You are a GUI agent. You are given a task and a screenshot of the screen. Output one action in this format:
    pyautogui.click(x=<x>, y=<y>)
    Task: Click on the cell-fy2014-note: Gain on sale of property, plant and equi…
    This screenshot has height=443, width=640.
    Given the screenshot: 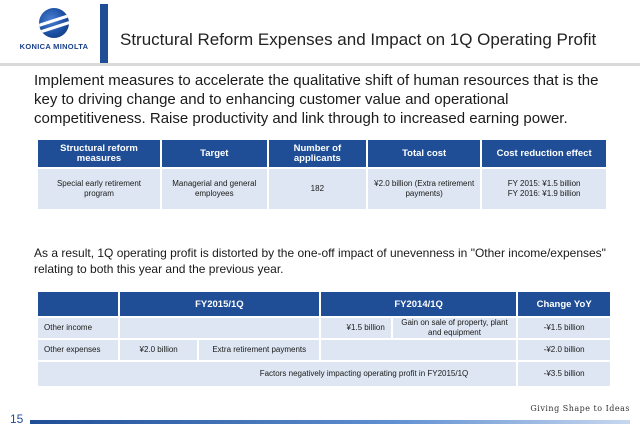 What is the action you would take?
    pyautogui.click(x=454, y=328)
    